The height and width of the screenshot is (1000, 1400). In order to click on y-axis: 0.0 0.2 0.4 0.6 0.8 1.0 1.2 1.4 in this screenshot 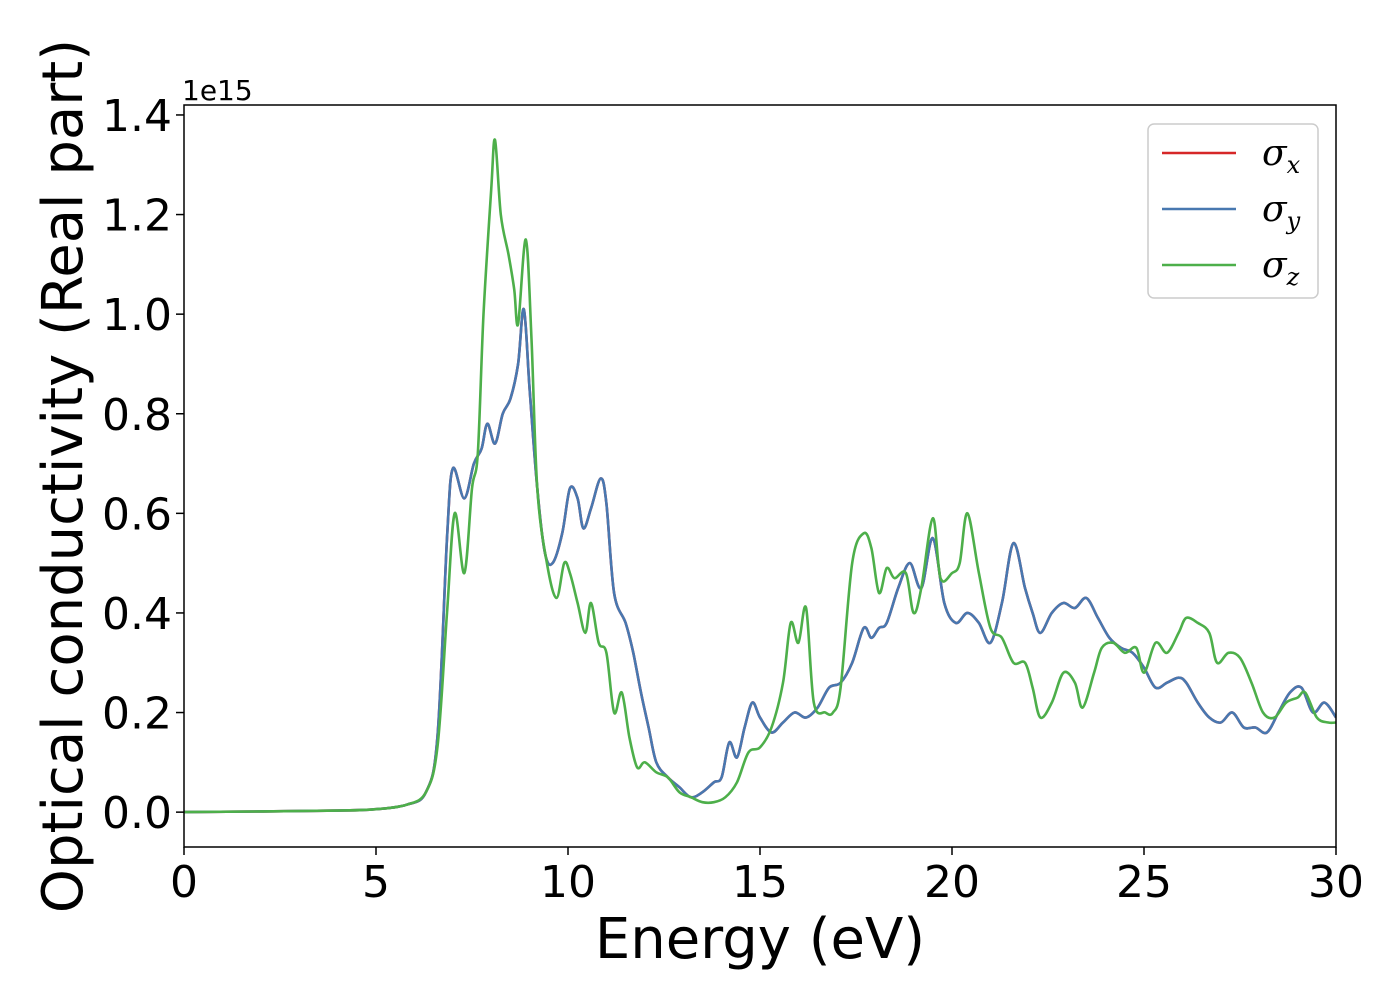, I will do `click(143, 465)`.